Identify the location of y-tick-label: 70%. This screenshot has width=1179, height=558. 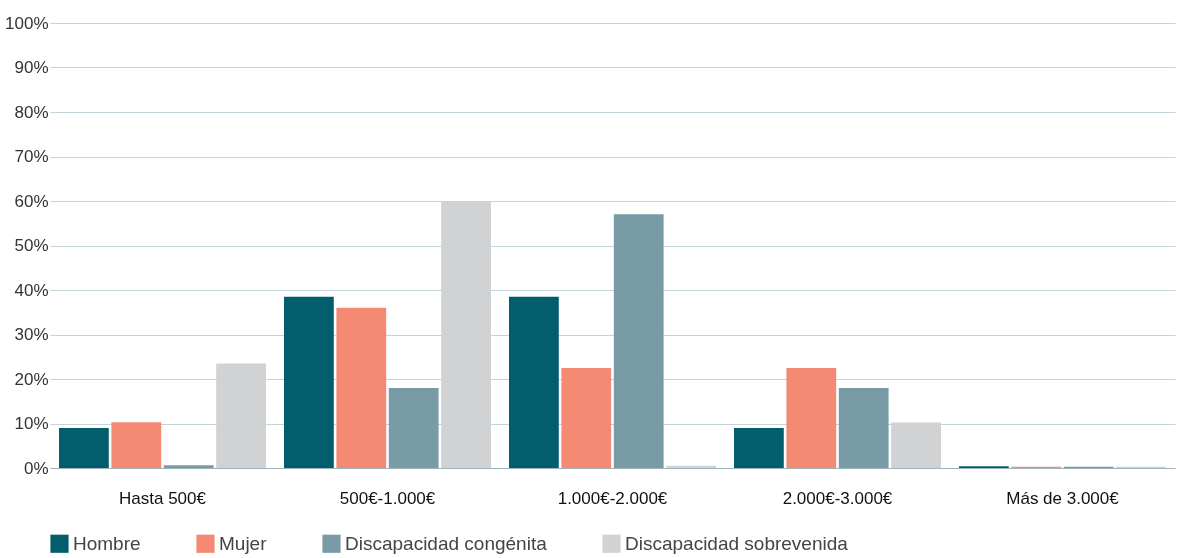
(31, 156).